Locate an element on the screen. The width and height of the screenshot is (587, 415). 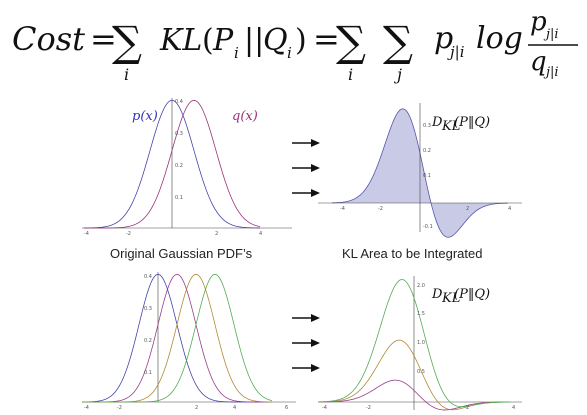
eq-sum-1: ∑ is located at coordinates (127, 41).